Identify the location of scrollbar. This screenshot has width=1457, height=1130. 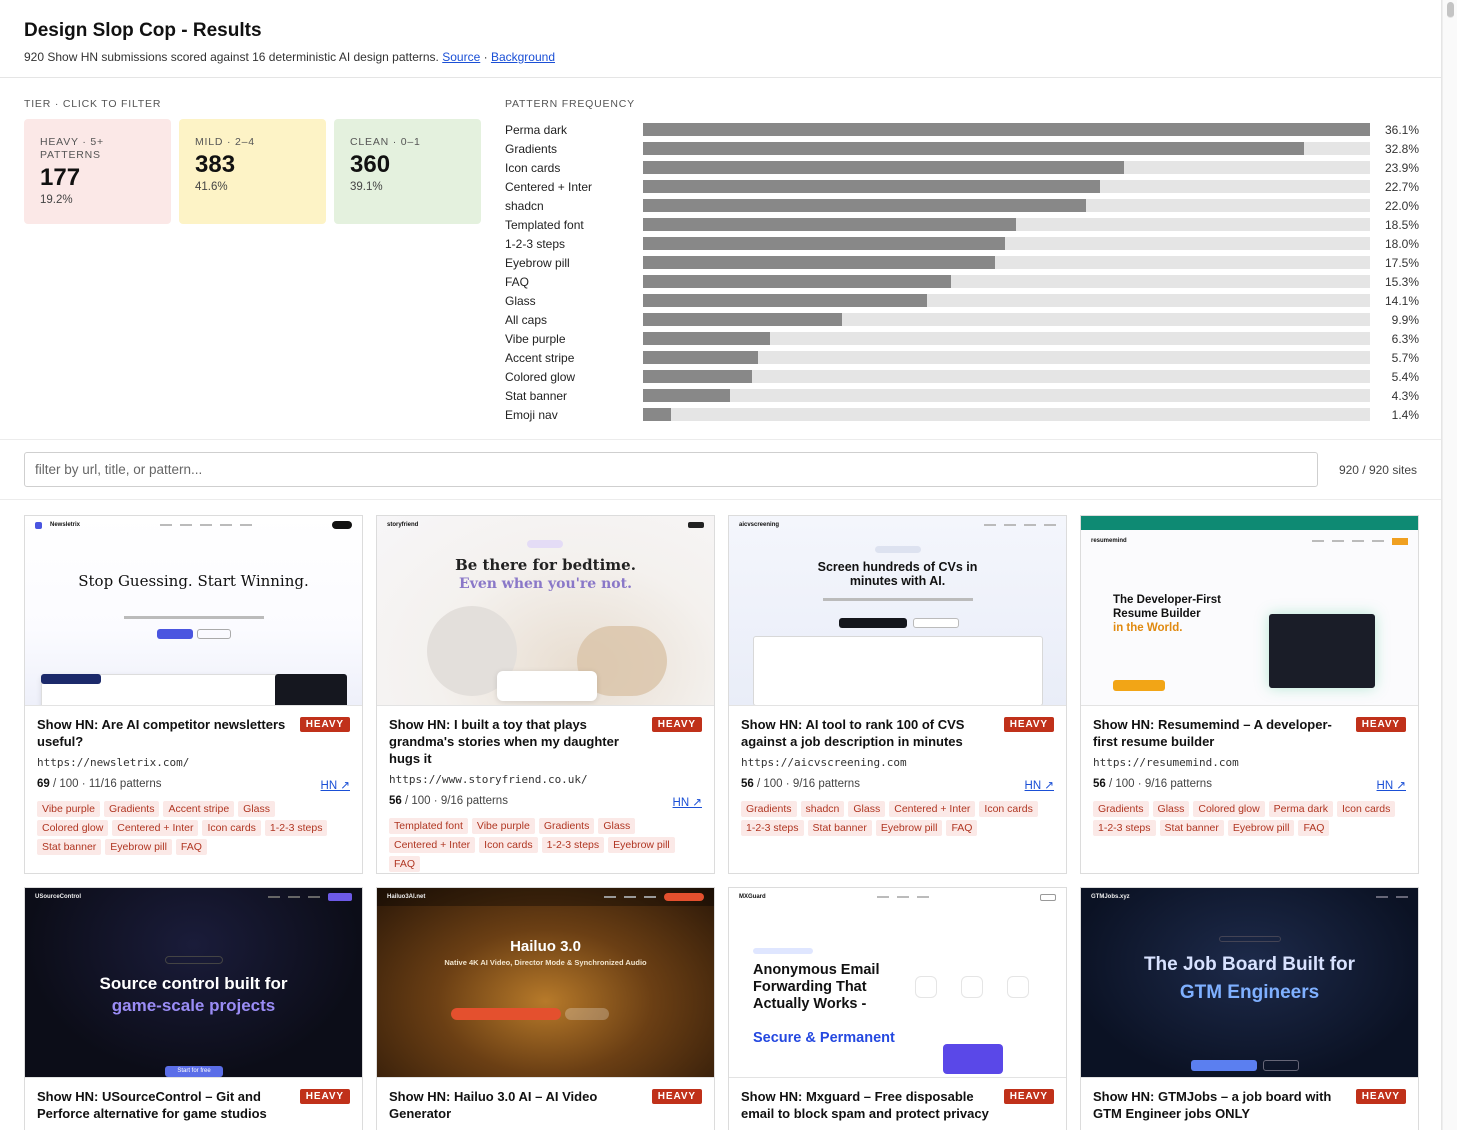
(1449, 565).